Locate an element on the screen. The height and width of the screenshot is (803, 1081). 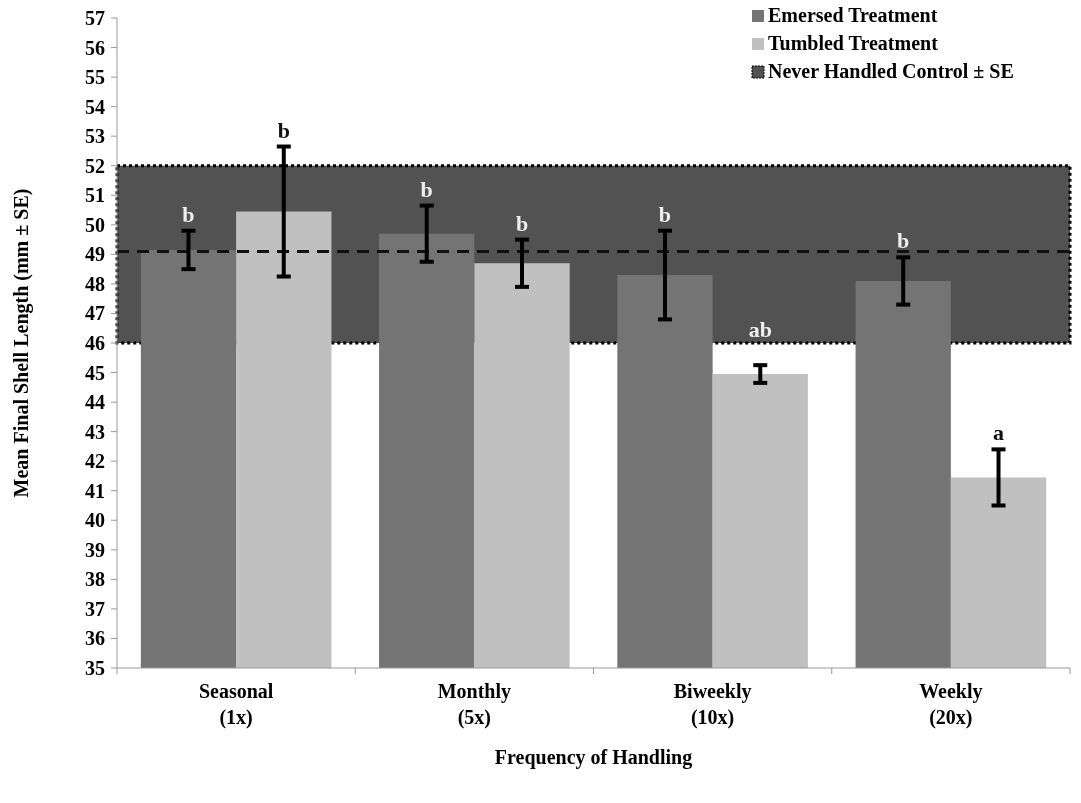
y-tick-label: 42 is located at coordinates (95, 461).